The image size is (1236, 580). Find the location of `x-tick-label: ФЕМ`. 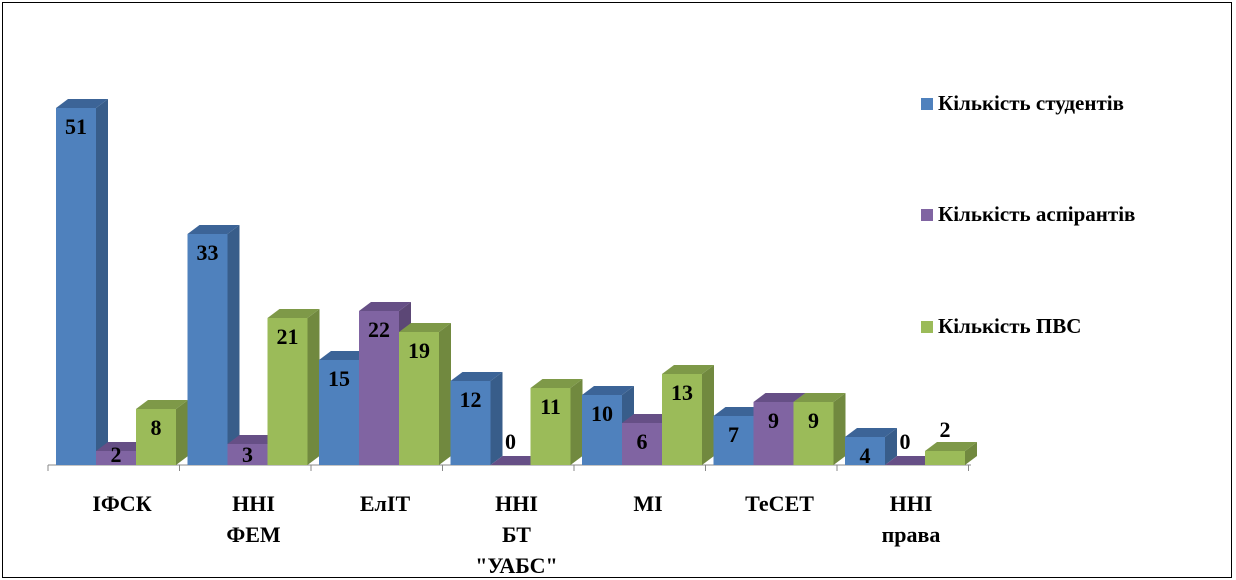

x-tick-label: ФЕМ is located at coordinates (253, 534).